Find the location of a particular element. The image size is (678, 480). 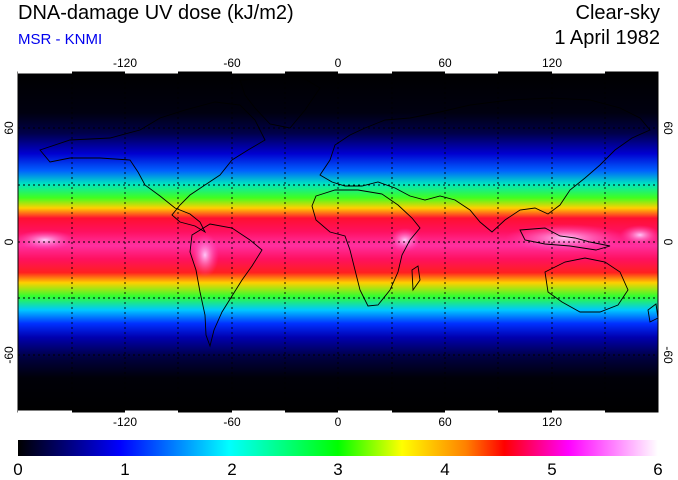

hotspot-pacific-west is located at coordinates (46, 240).